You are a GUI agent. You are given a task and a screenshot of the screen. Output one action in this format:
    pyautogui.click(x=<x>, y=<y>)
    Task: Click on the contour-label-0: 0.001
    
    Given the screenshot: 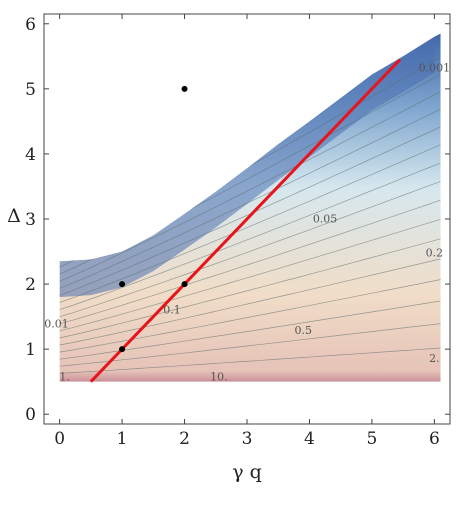 What is the action you would take?
    pyautogui.click(x=435, y=67)
    